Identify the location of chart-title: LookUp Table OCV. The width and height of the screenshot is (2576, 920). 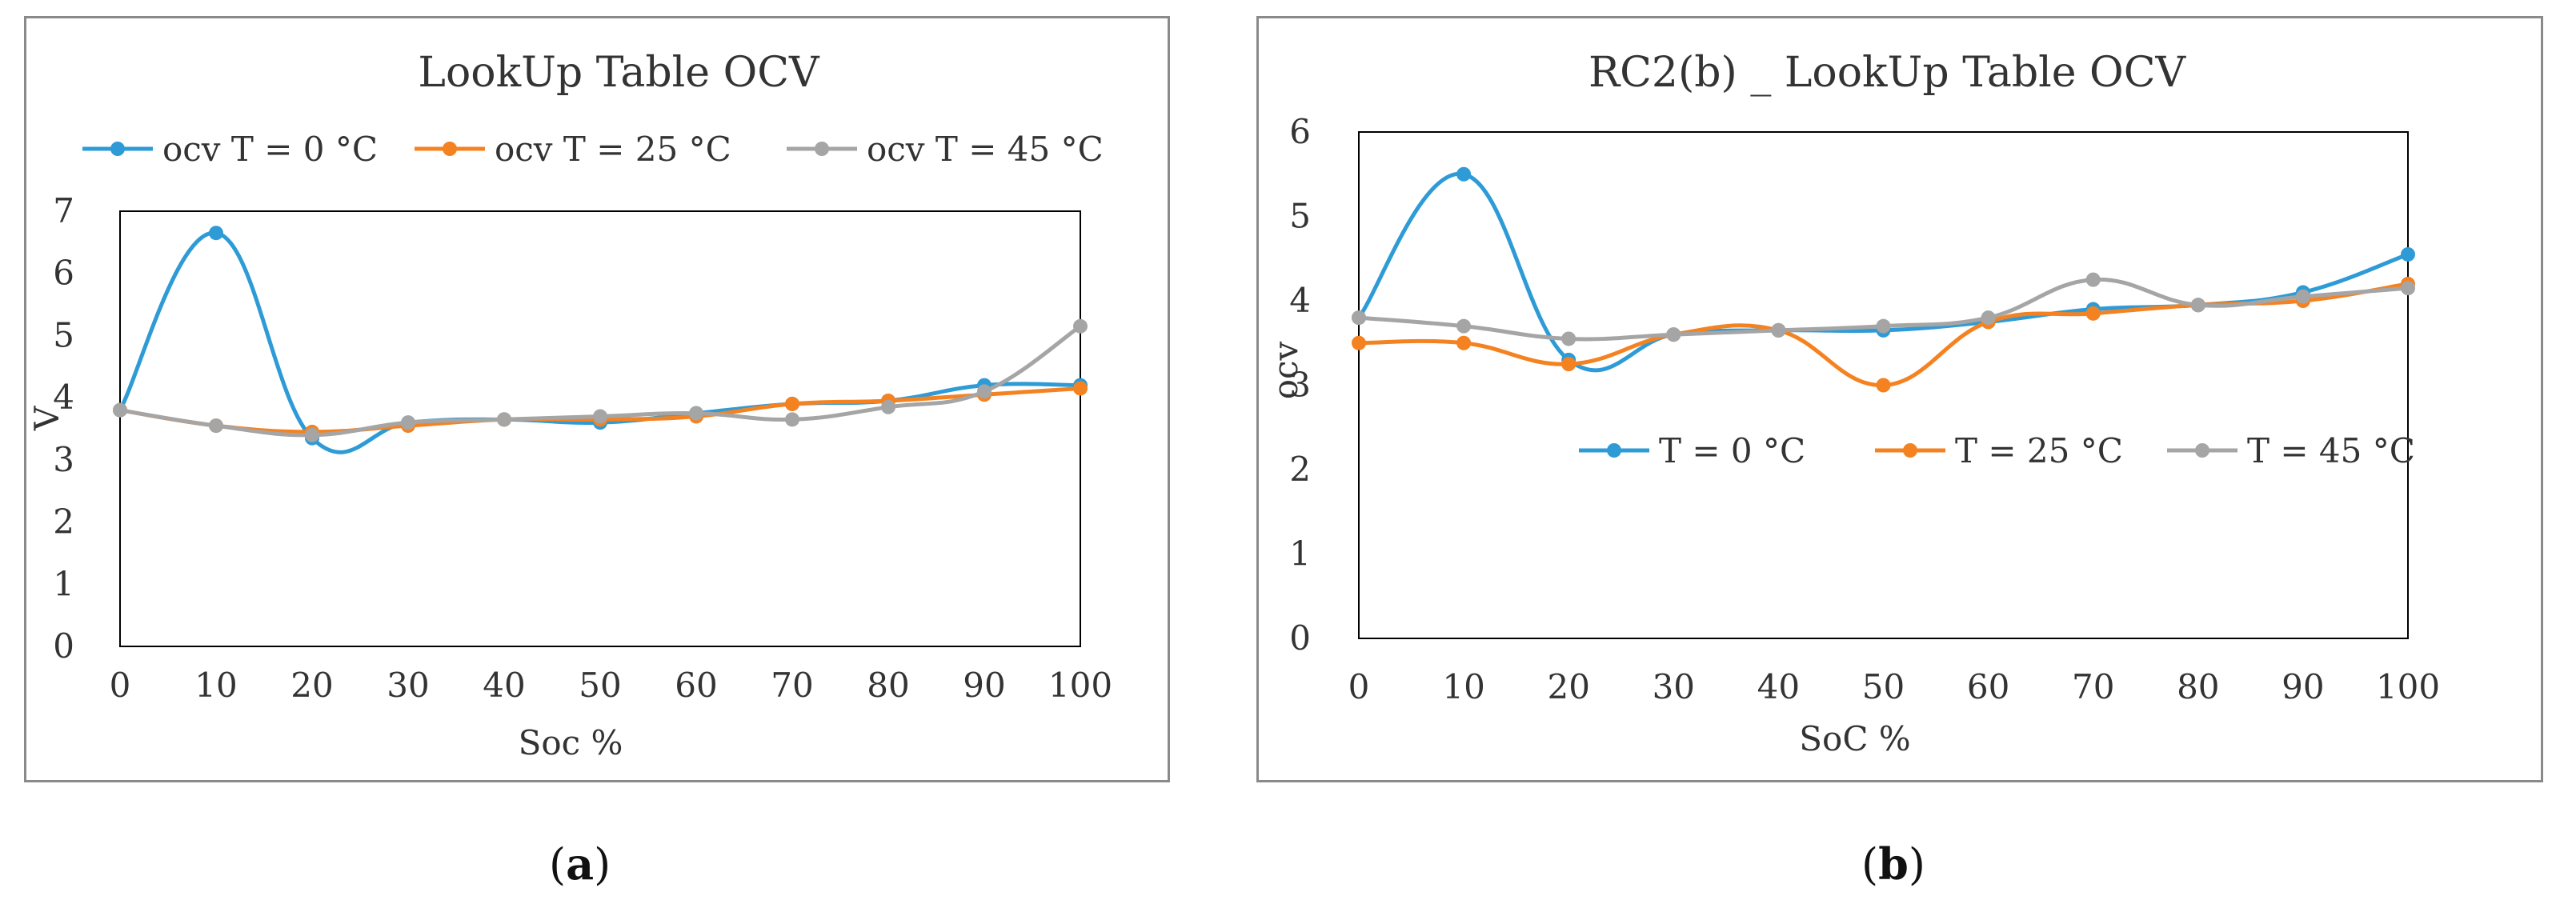
(619, 73).